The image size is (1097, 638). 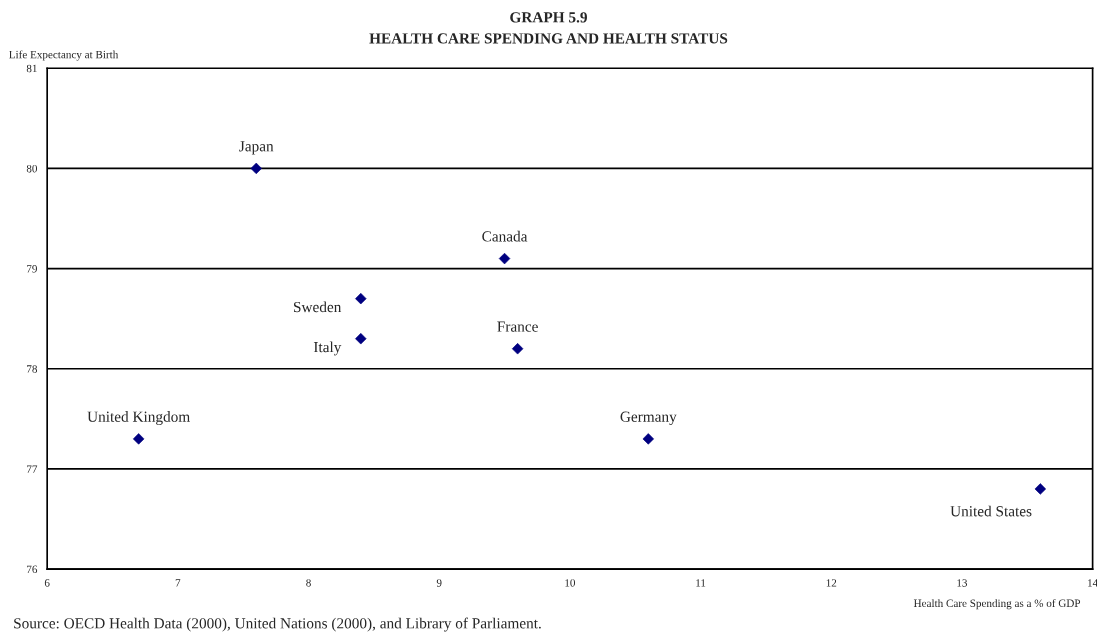 I want to click on x-axis-title: Health Care Spending as a % of GDP, so click(x=997, y=604).